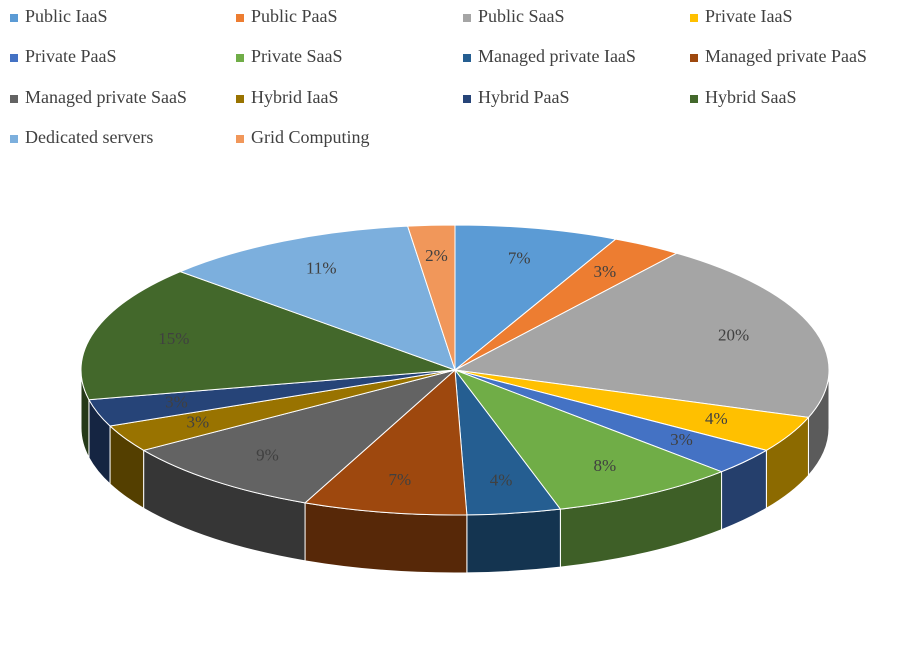  I want to click on legend-label: Dedicated servers, so click(89, 137).